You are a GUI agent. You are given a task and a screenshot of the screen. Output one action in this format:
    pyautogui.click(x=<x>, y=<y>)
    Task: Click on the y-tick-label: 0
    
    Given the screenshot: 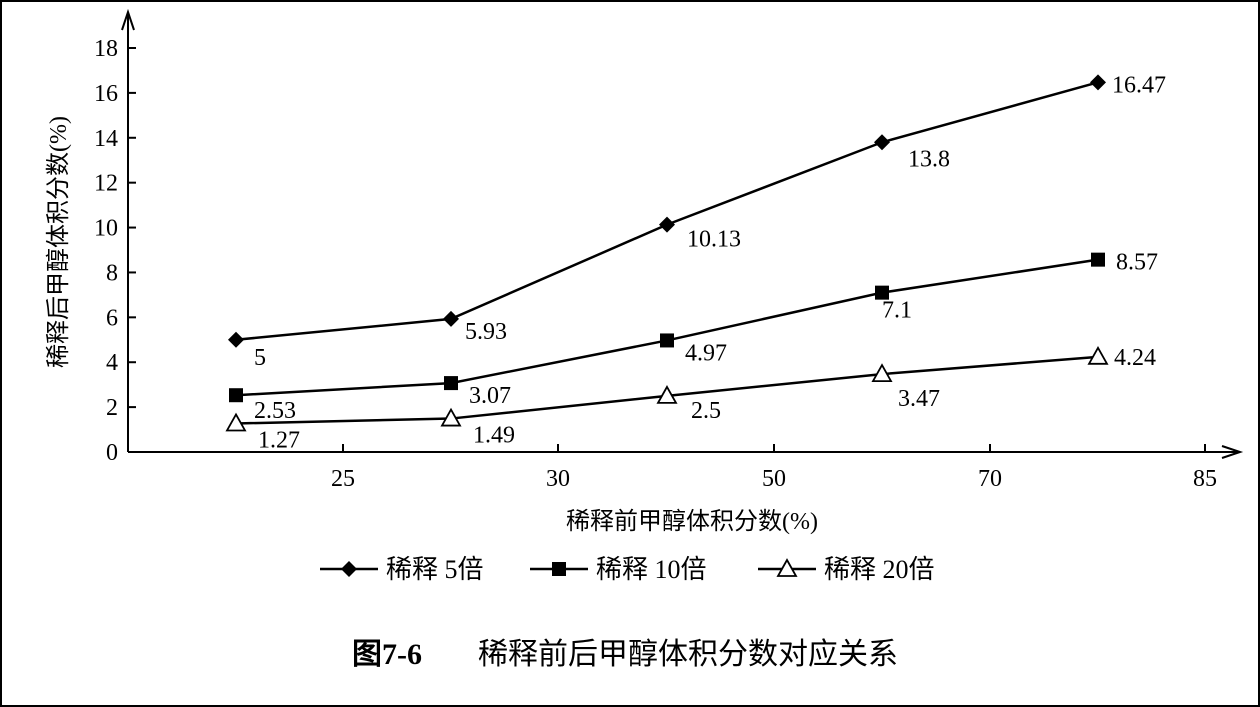 What is the action you would take?
    pyautogui.click(x=112, y=453)
    